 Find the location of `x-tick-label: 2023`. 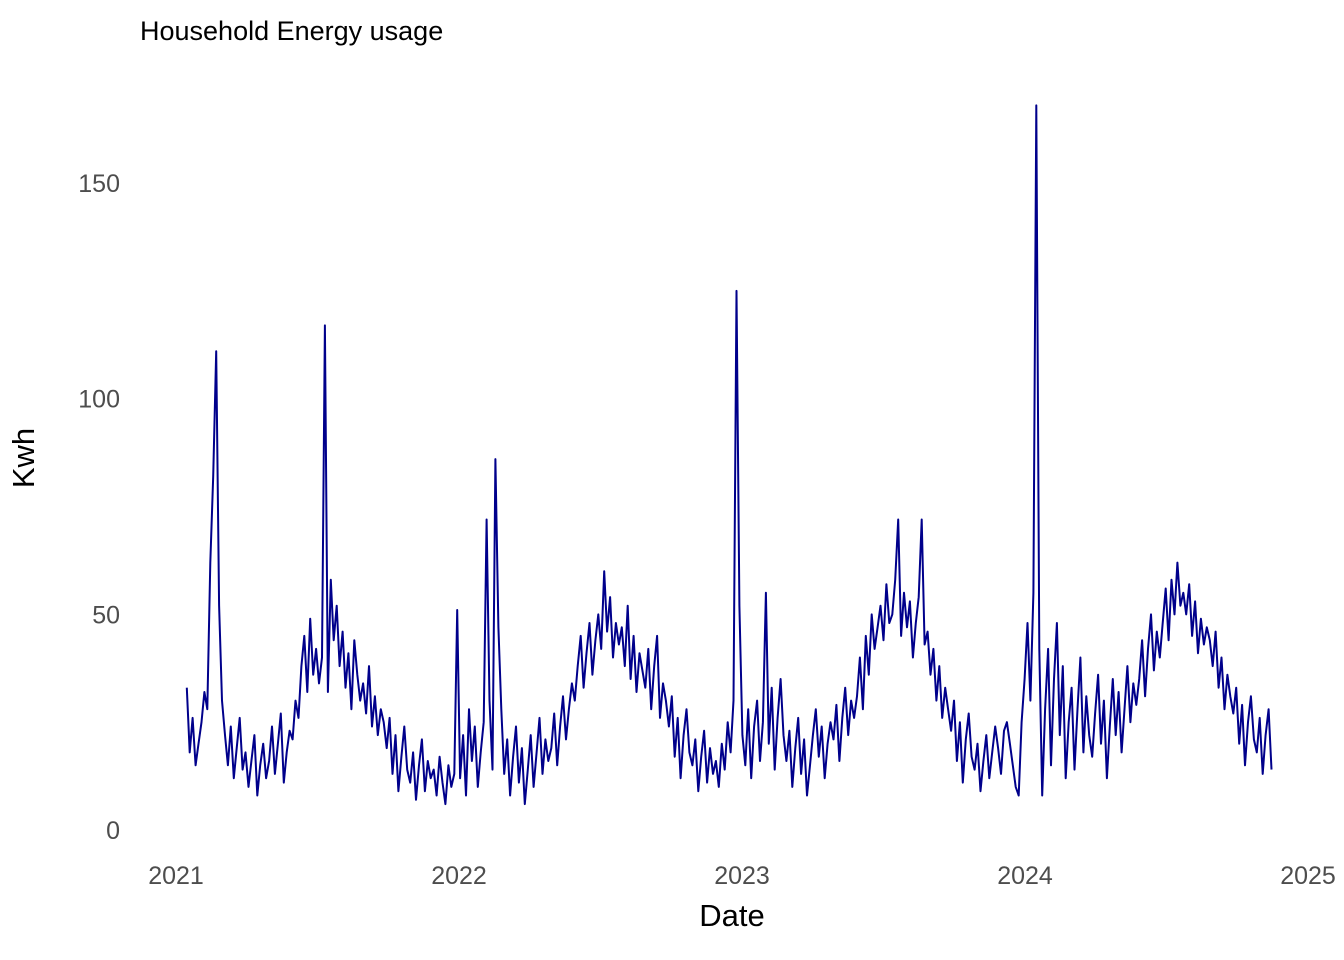

x-tick-label: 2023 is located at coordinates (742, 876).